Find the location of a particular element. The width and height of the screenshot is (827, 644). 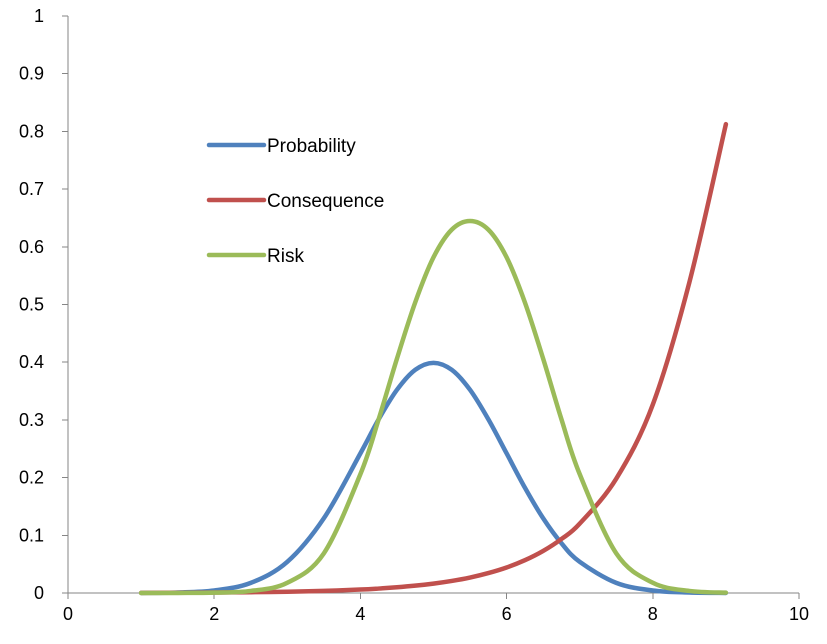

y-tick-labels: 0 0.1 0.2 0.3 0.4 0.5 0.6 0.7 0.8 0.9 1 is located at coordinates (31, 304).